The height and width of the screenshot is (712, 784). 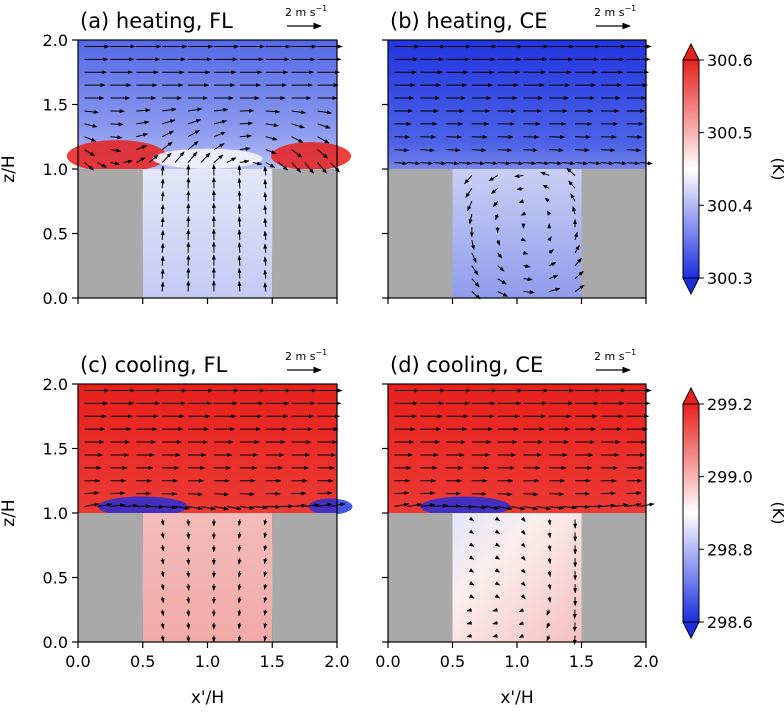 What do you see at coordinates (691, 169) in the screenshot?
I see `colorbar-gradient` at bounding box center [691, 169].